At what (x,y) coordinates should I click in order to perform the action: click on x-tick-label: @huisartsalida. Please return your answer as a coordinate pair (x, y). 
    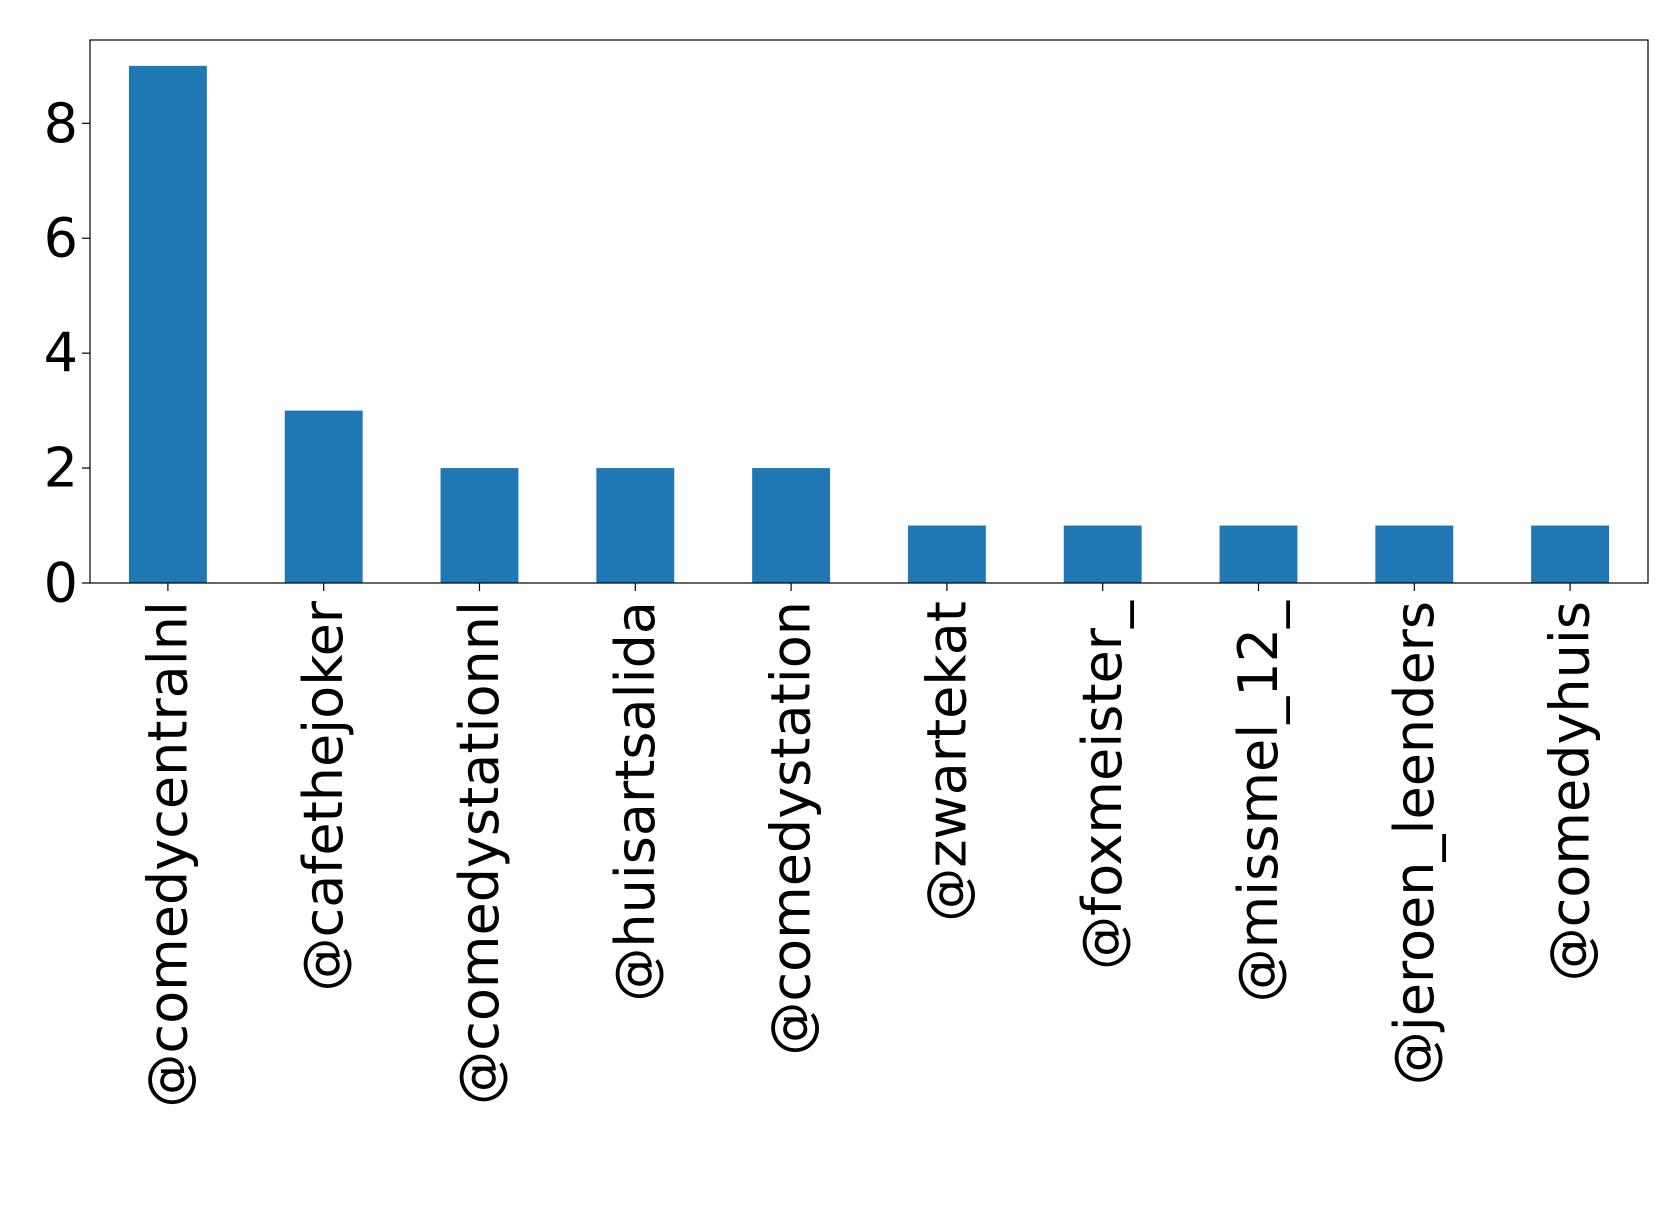
    Looking at the image, I should click on (635, 801).